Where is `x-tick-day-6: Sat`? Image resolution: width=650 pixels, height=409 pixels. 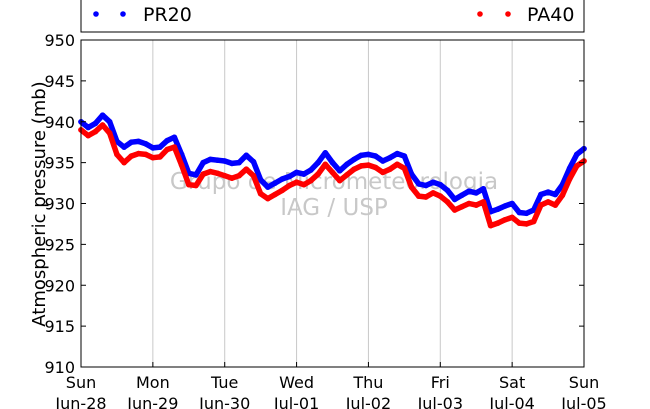 x-tick-day-6: Sat is located at coordinates (512, 382).